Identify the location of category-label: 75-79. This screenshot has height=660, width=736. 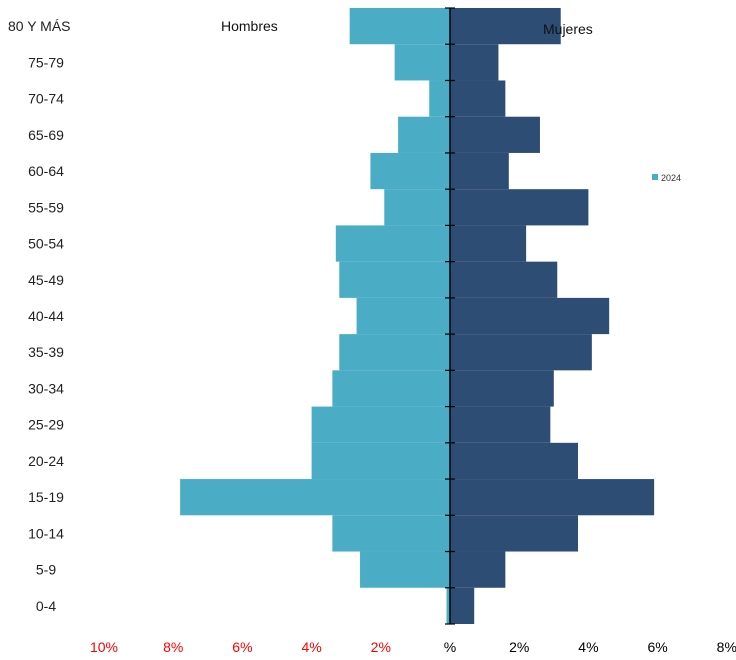
(46, 62).